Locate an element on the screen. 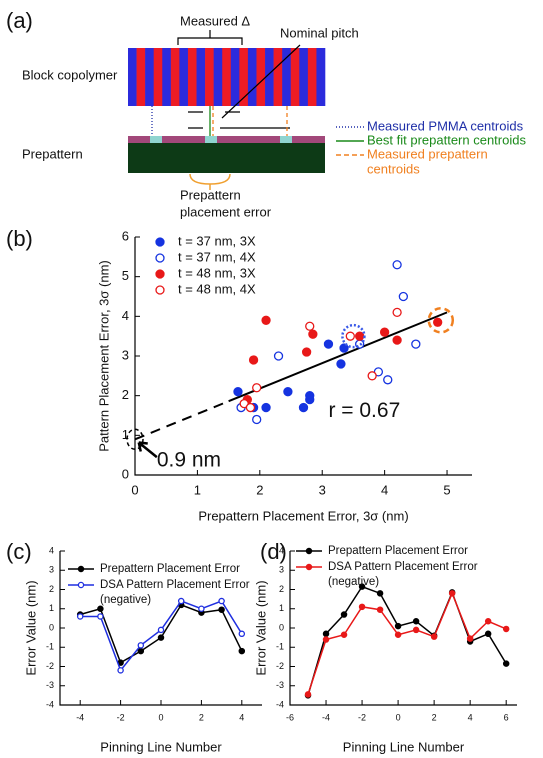  x-tick-label: -4 is located at coordinates (80, 717).